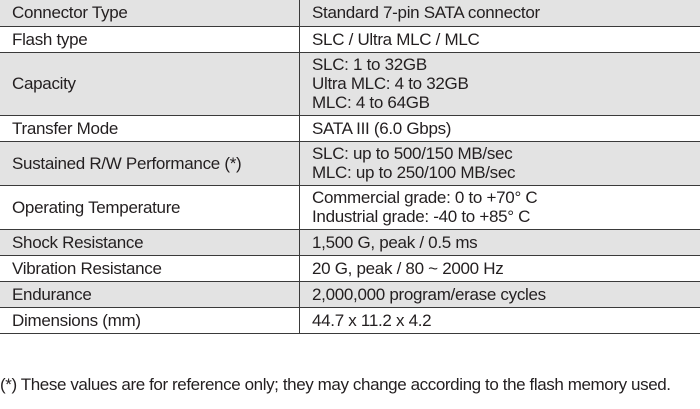 The image size is (700, 409). Describe the element at coordinates (412, 153) in the screenshot. I see `value-line: SLC: up to 500/150 MB/sec` at that location.